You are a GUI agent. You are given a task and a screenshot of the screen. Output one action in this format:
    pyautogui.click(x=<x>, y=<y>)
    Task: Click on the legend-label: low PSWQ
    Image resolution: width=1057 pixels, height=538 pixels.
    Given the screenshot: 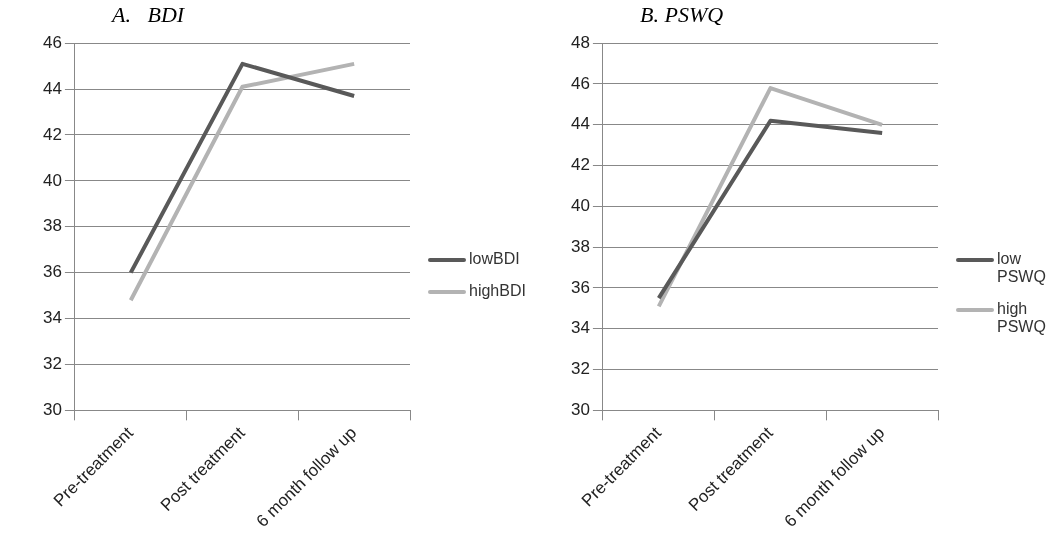 What is the action you would take?
    pyautogui.click(x=1022, y=268)
    